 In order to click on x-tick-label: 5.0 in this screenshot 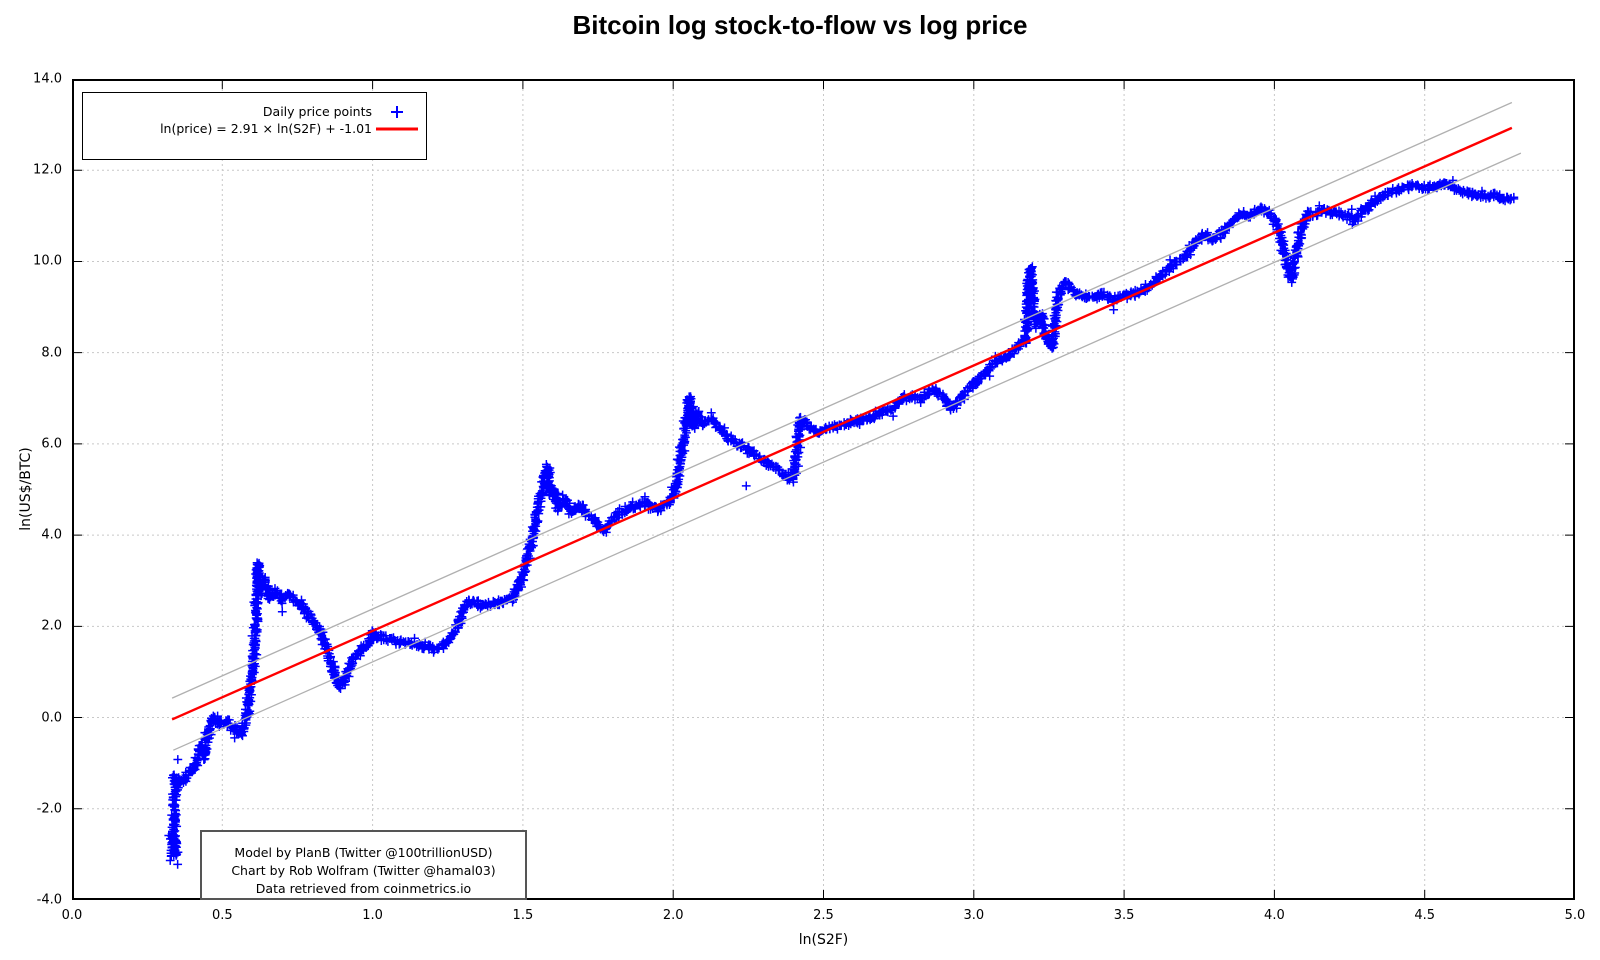, I will do `click(1575, 915)`.